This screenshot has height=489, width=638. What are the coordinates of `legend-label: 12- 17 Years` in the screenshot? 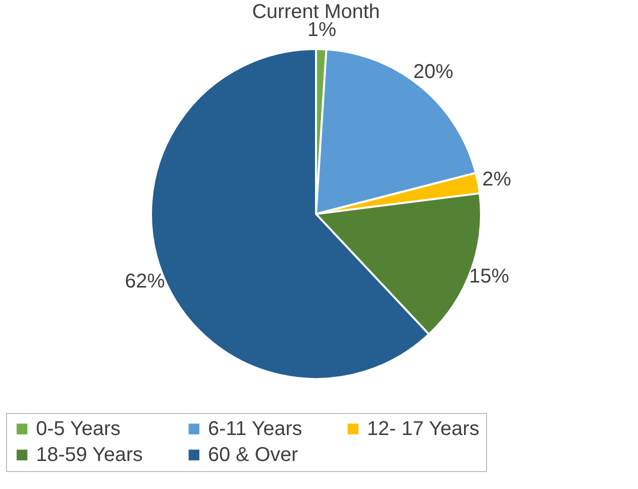 It's located at (423, 429).